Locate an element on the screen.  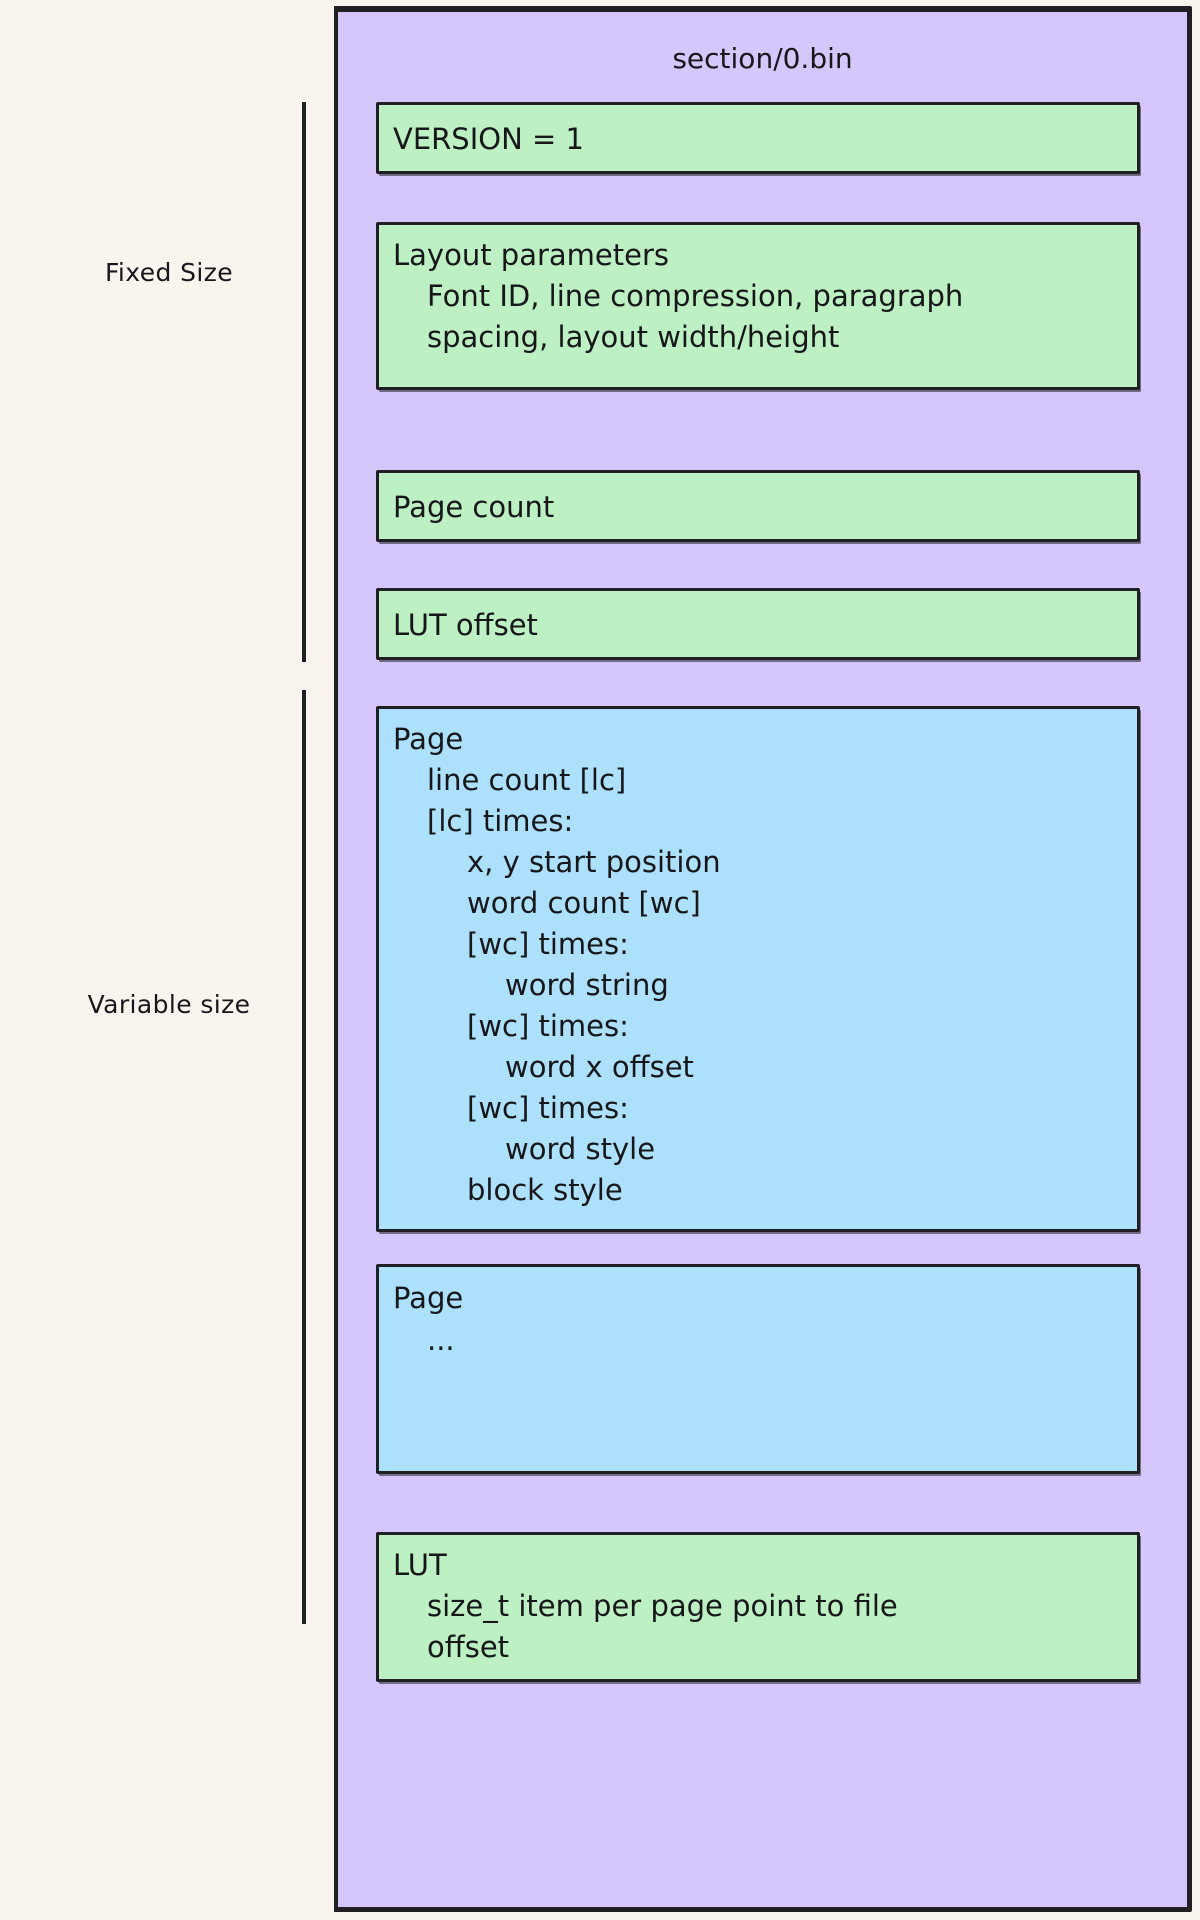
block-page-first-line-5: [wc] times: is located at coordinates (548, 944).